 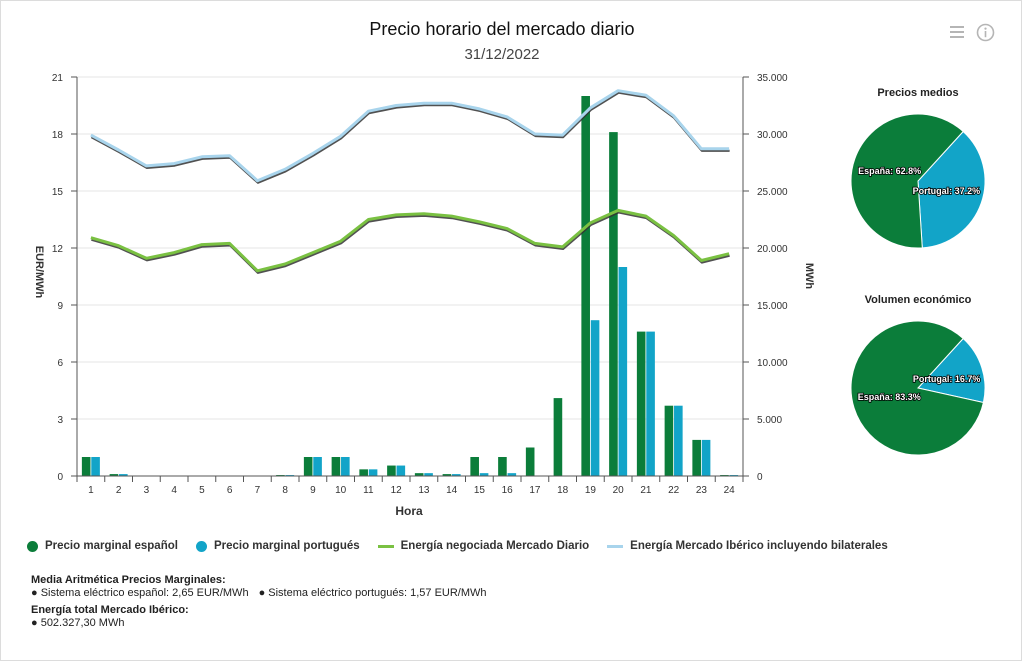 What do you see at coordinates (424, 490) in the screenshot?
I see `x-tick-label: 13` at bounding box center [424, 490].